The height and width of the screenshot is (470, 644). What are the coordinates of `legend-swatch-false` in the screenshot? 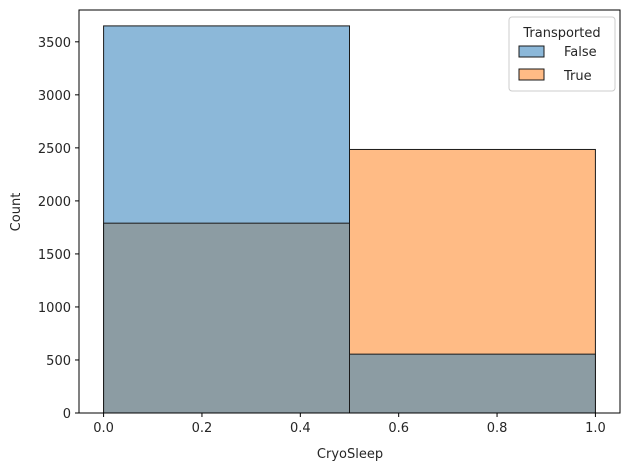 It's located at (531, 51).